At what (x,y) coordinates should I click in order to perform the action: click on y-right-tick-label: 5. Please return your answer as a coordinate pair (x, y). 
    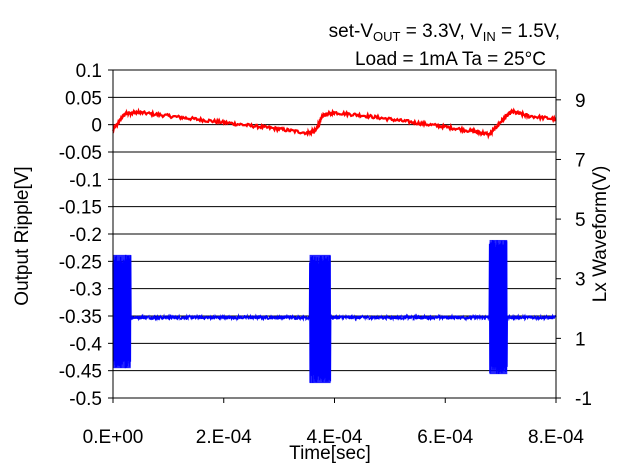
    Looking at the image, I should click on (580, 220).